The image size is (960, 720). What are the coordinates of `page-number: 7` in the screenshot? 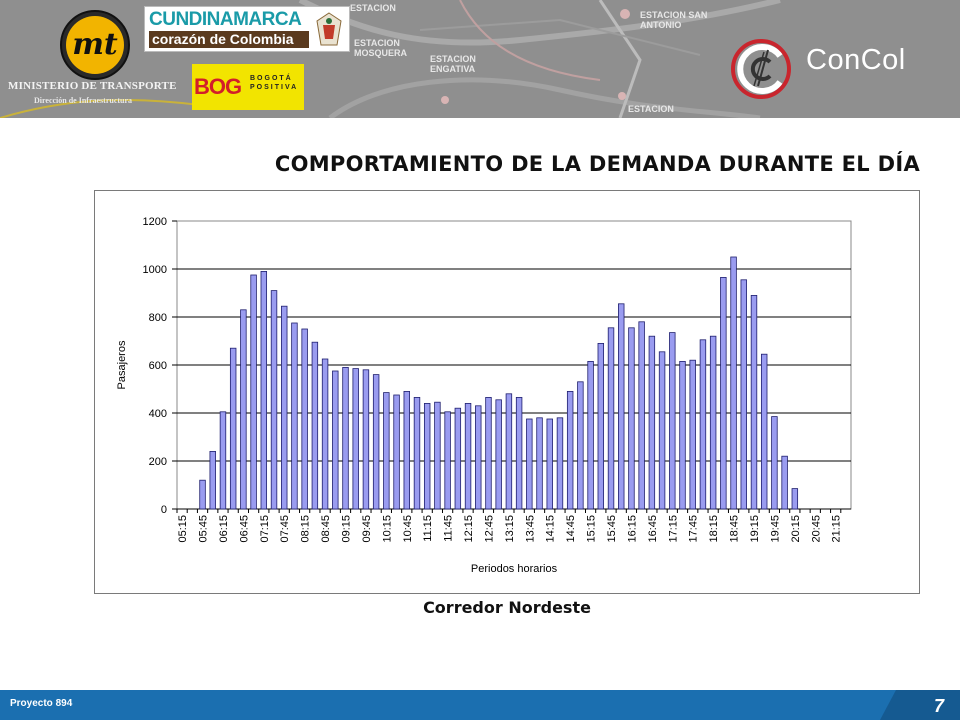 It's located at (939, 706).